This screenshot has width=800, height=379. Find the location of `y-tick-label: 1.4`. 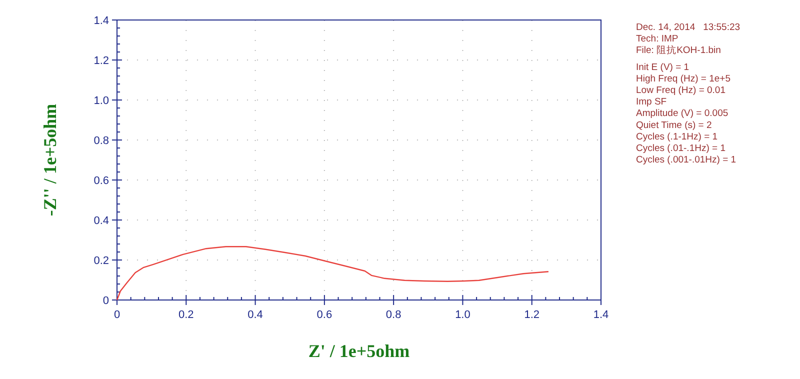

y-tick-label: 1.4 is located at coordinates (101, 21).